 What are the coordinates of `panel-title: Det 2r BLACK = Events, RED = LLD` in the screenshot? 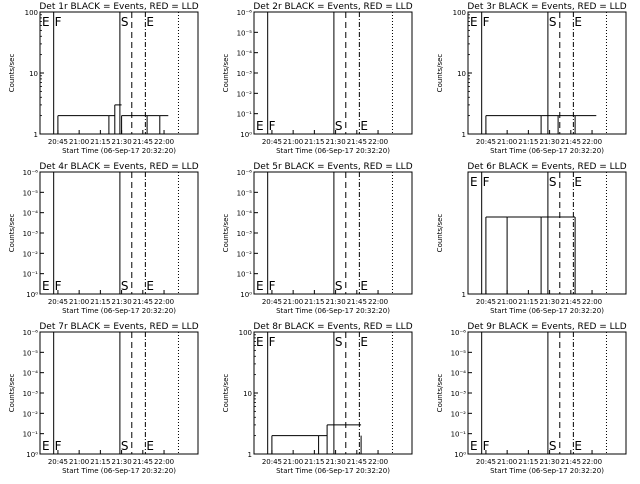 It's located at (332, 7).